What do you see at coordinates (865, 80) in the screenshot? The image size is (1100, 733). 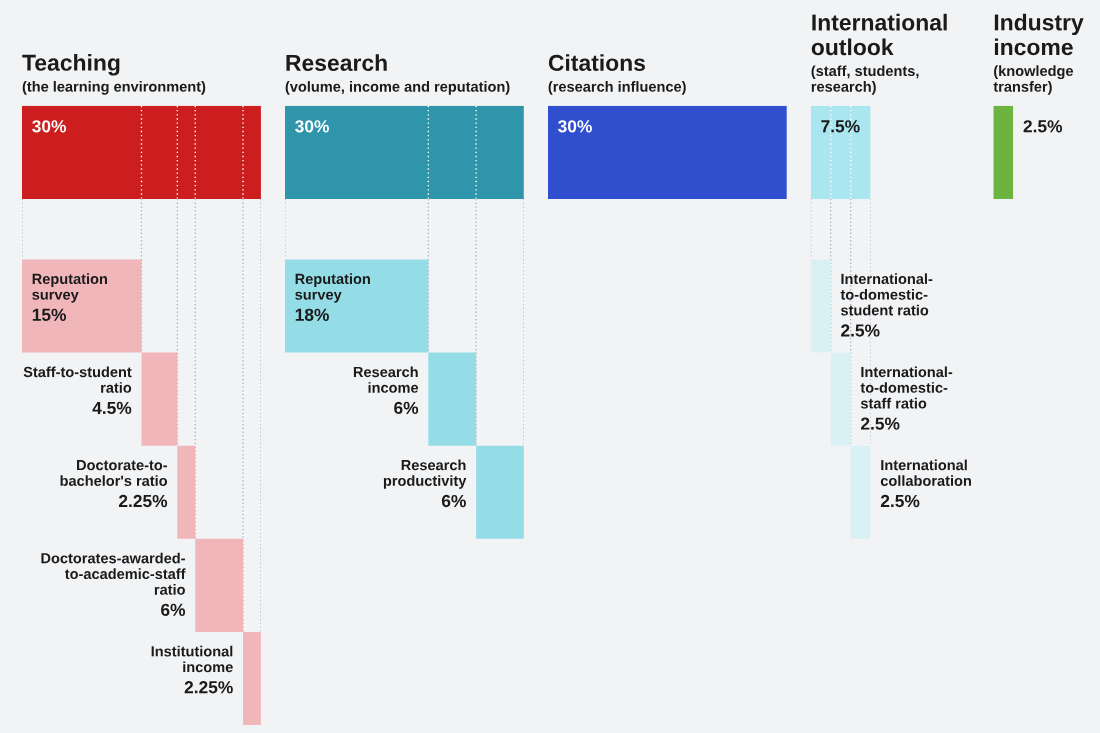 I see `text: (staff, students, research)` at bounding box center [865, 80].